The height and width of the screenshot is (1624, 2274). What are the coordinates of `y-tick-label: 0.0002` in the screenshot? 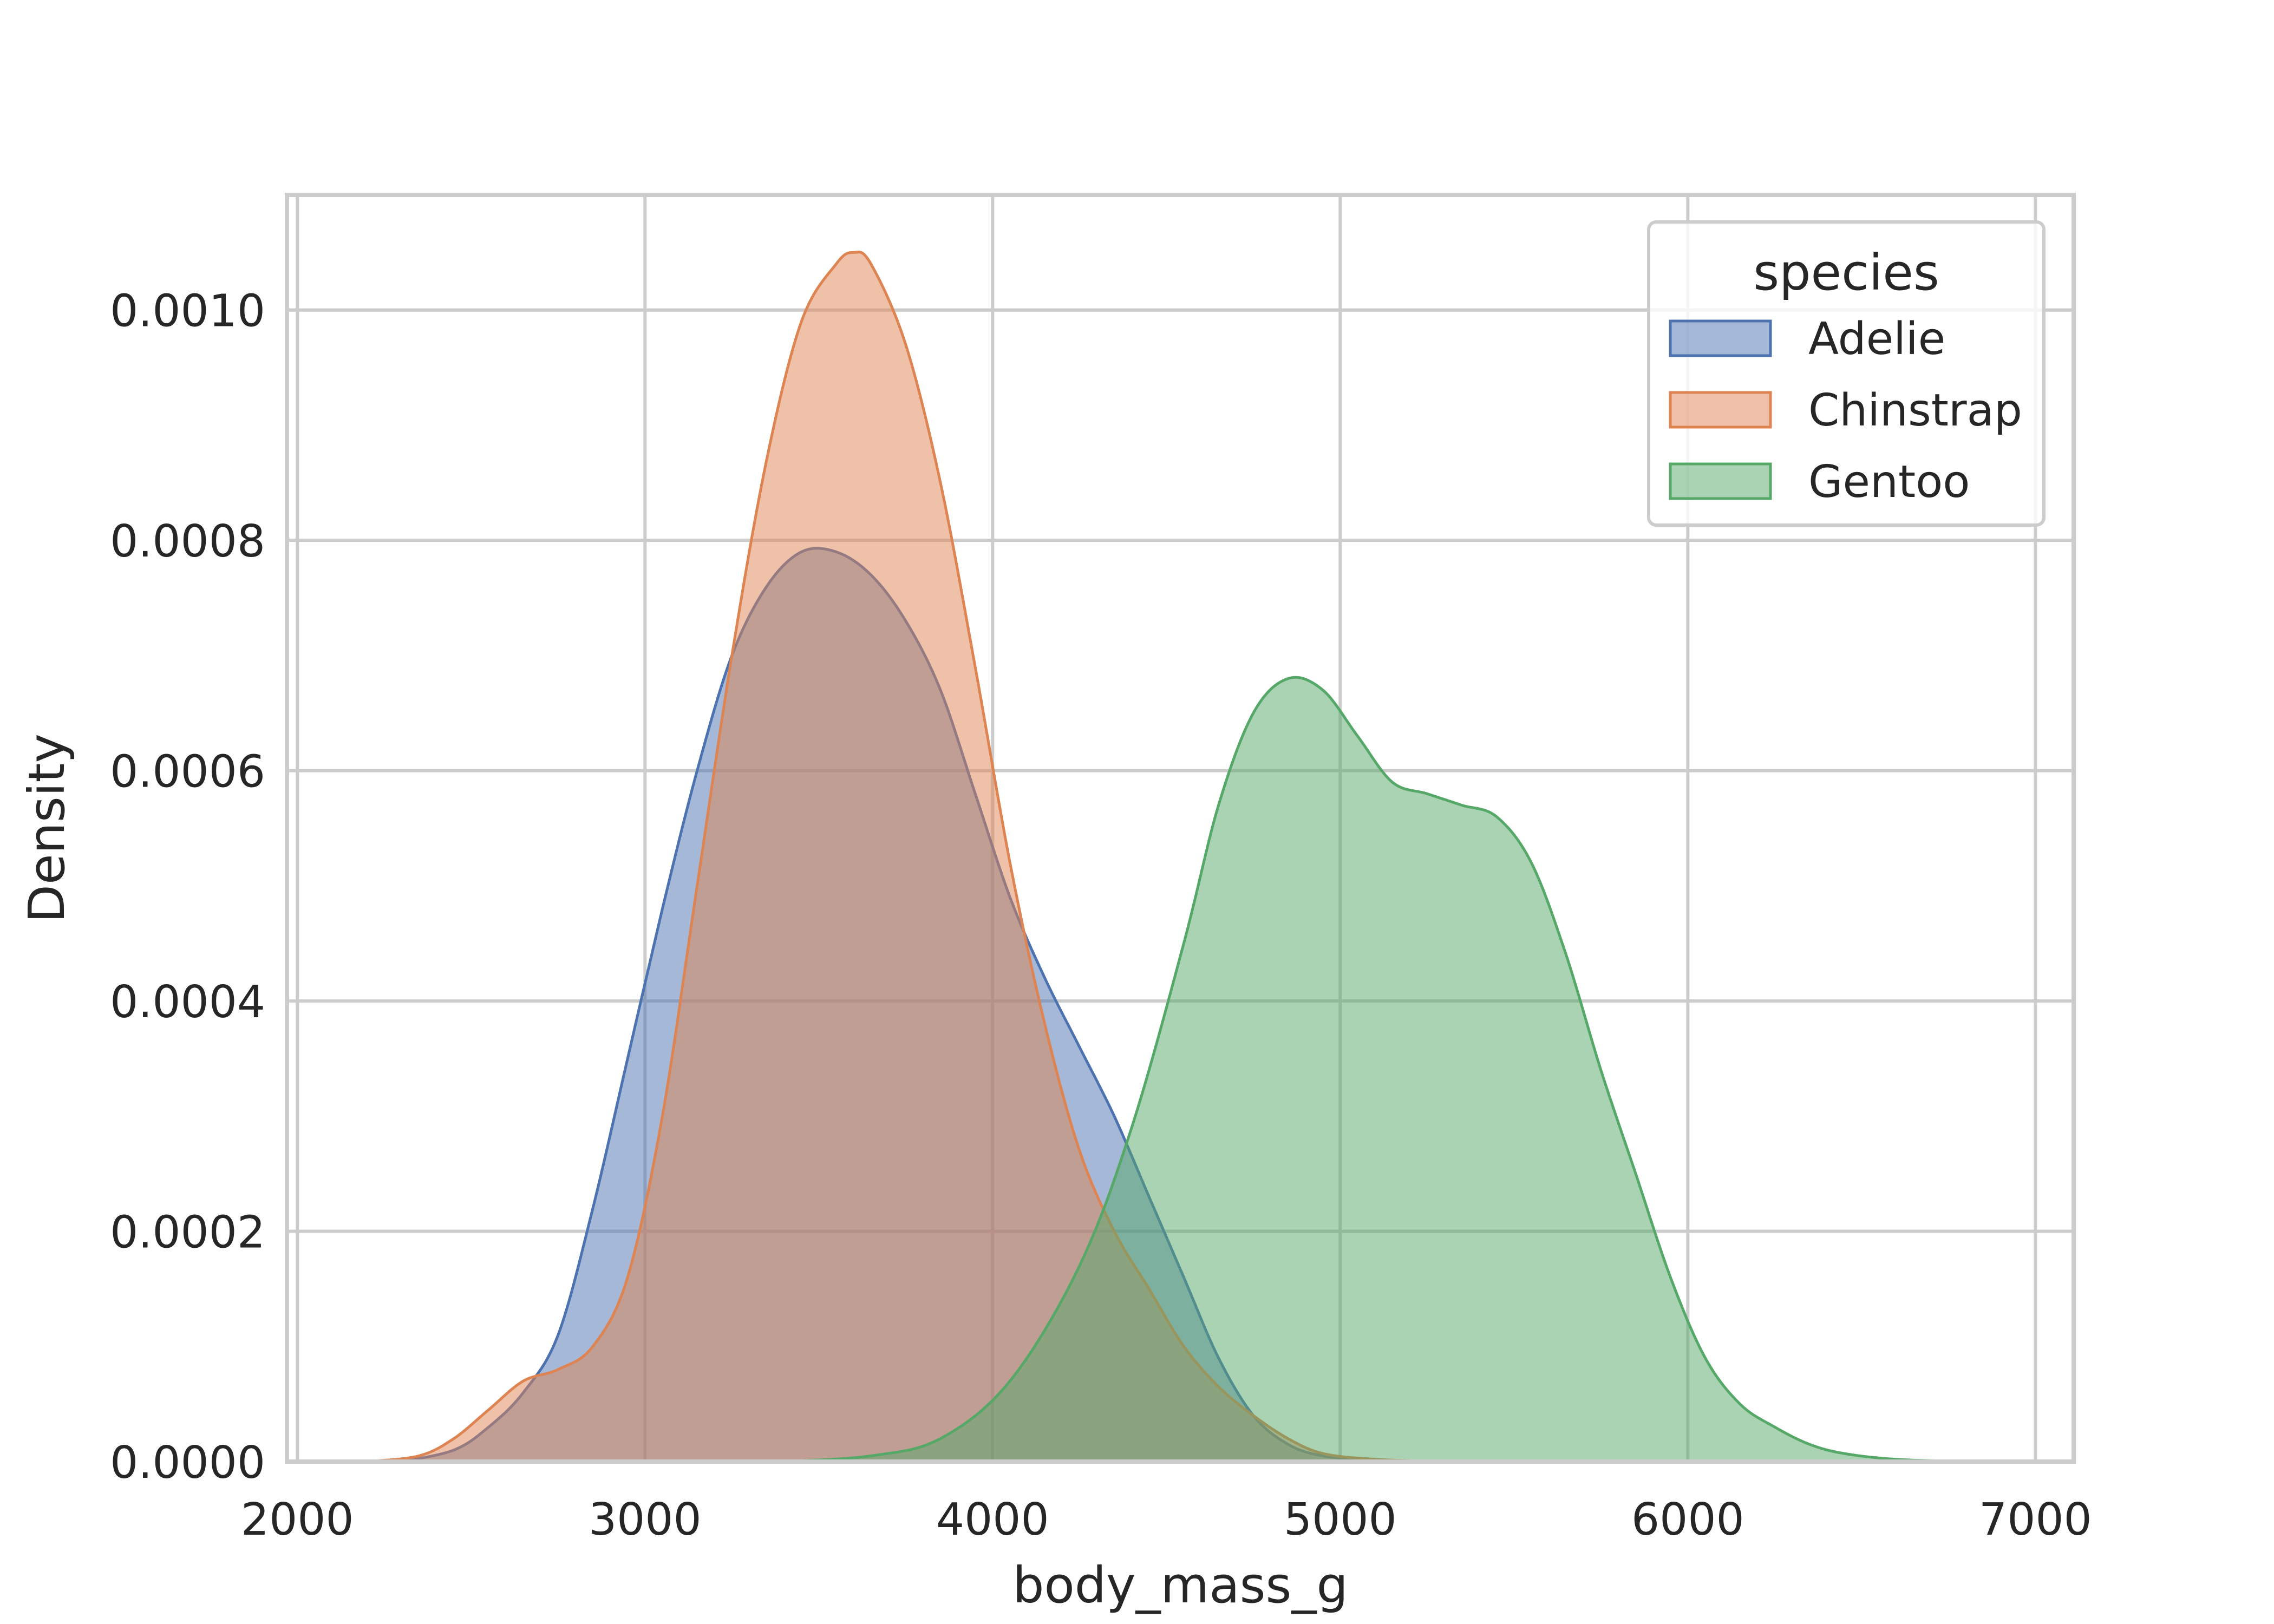 It's located at (188, 1233).